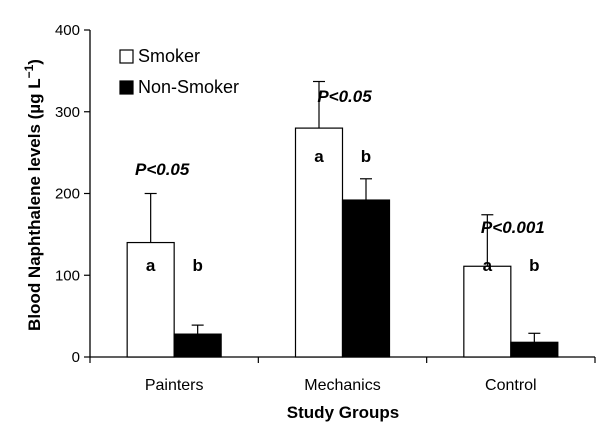 This screenshot has width=600, height=440. What do you see at coordinates (126, 56) in the screenshot?
I see `legend-swatch-smoker` at bounding box center [126, 56].